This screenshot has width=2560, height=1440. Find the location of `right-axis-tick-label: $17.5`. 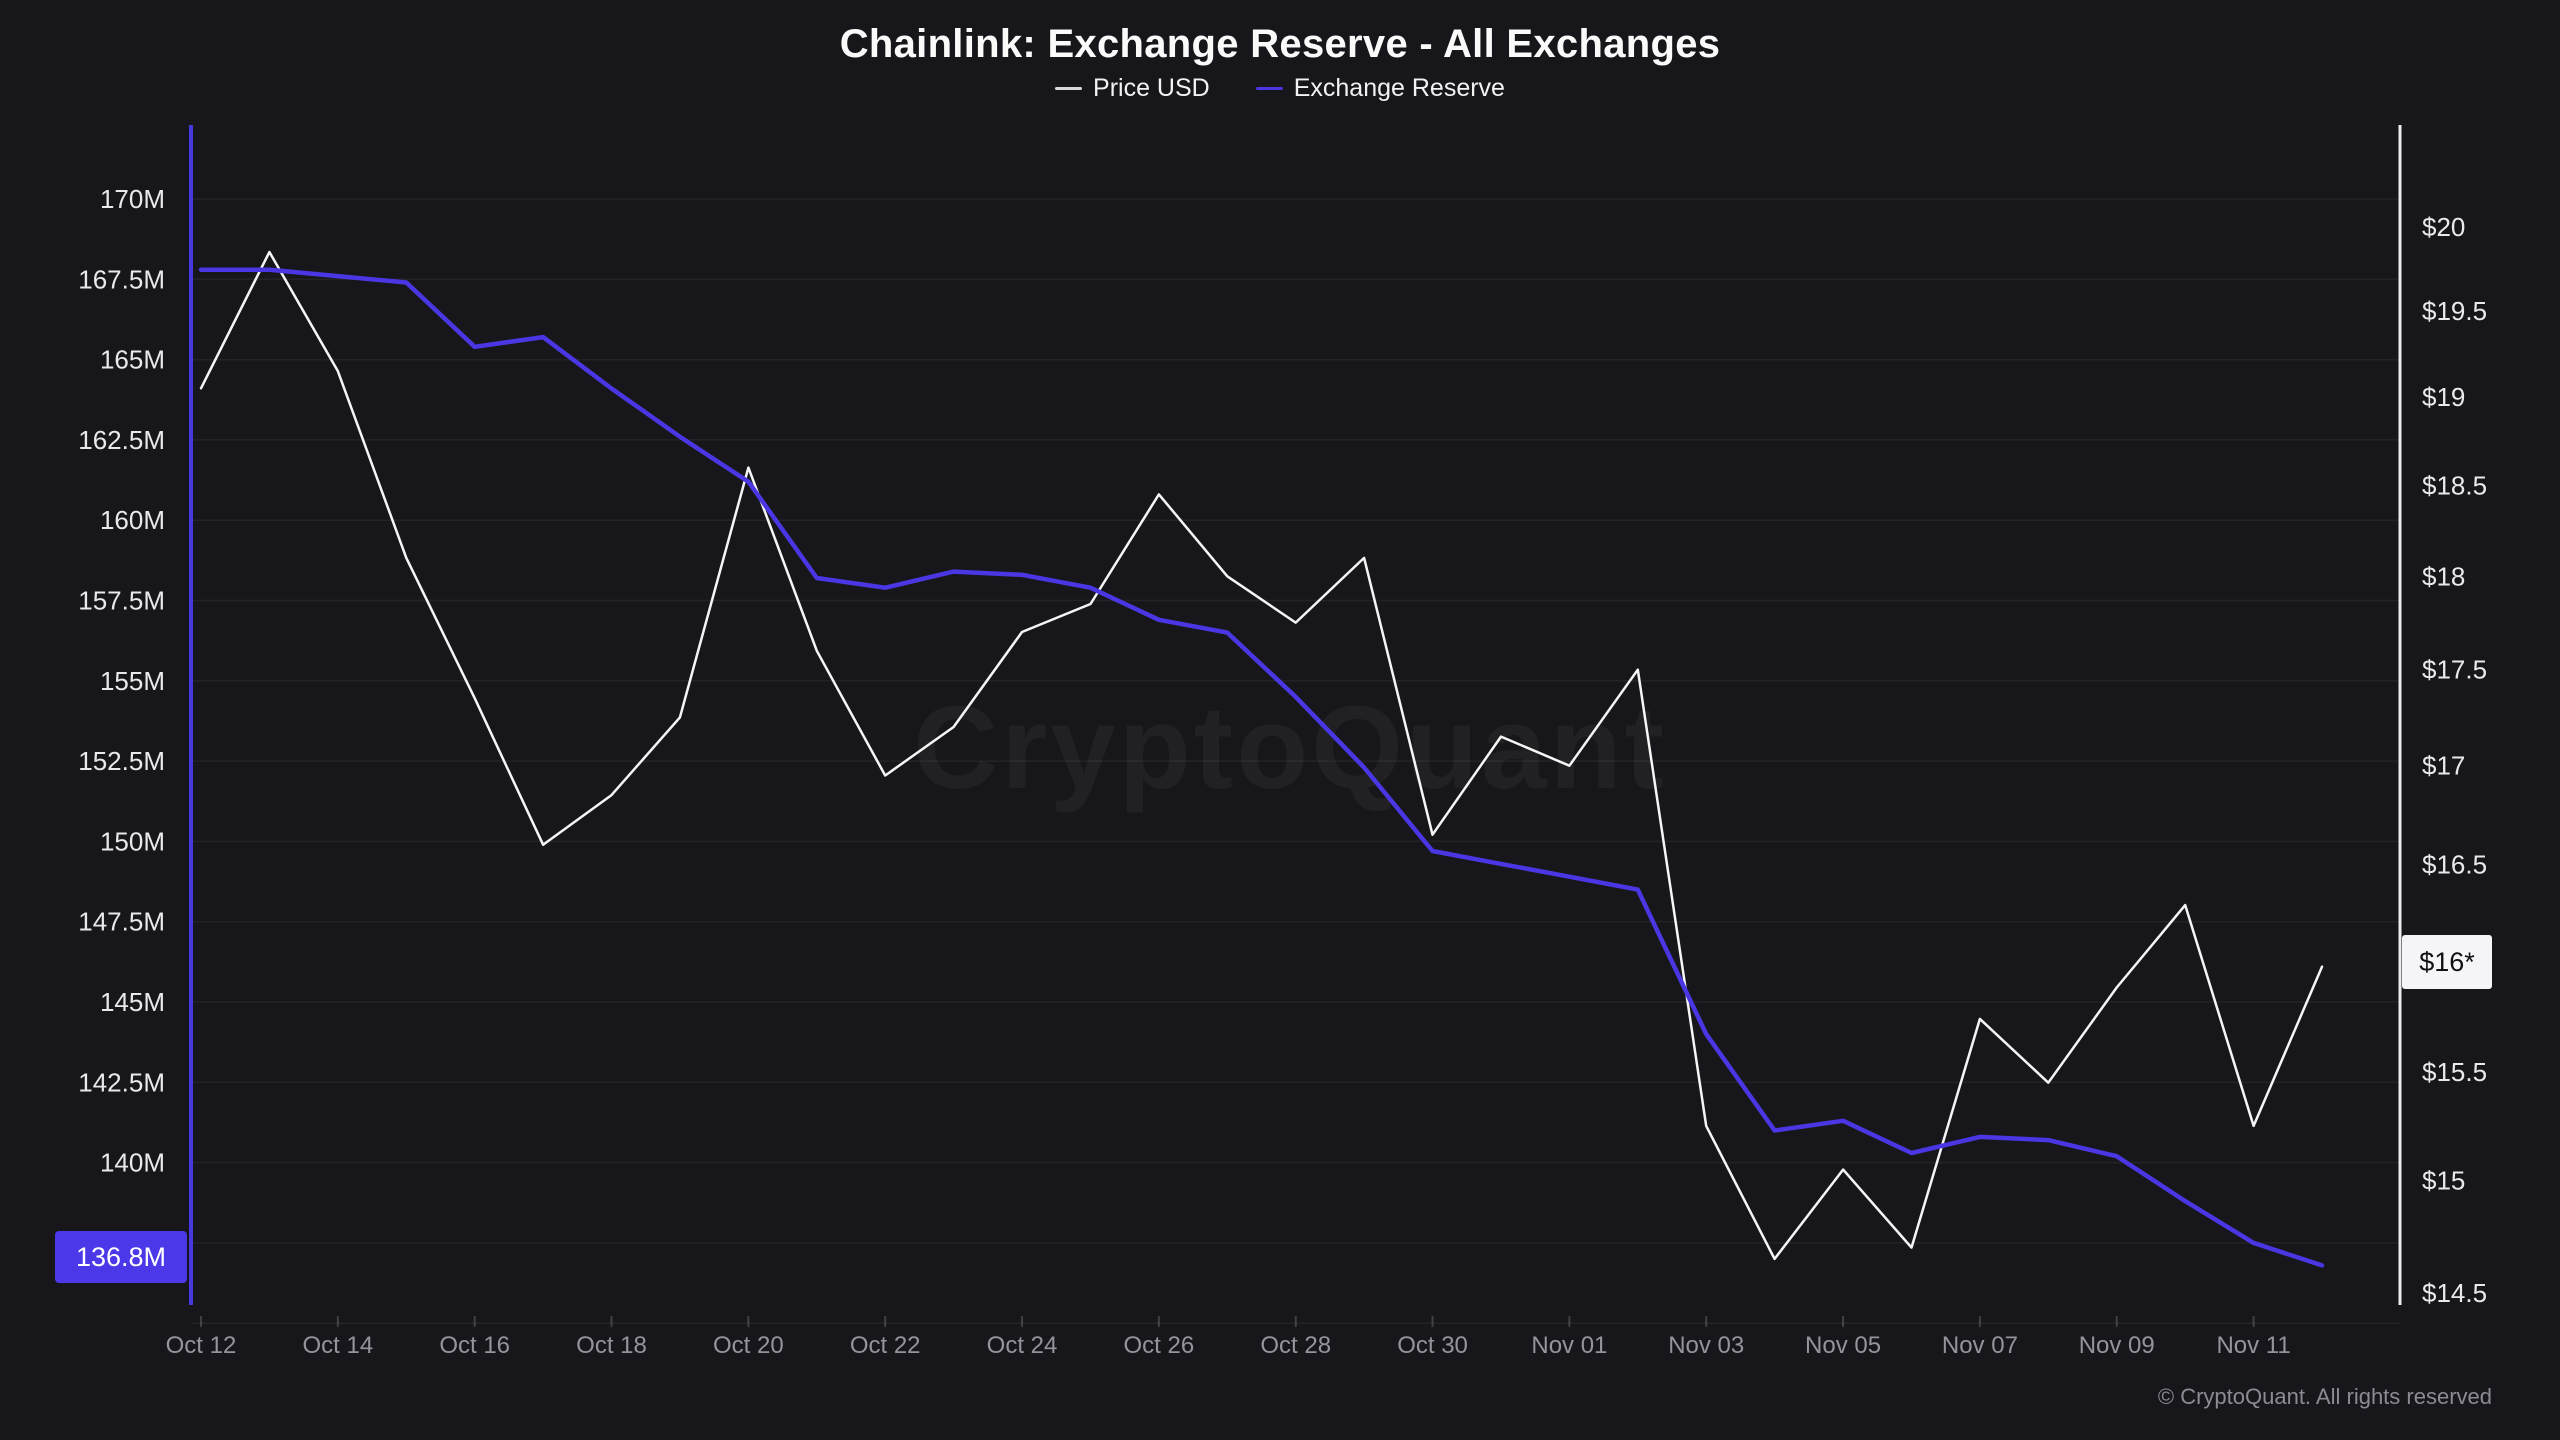

right-axis-tick-label: $17.5 is located at coordinates (2454, 670).